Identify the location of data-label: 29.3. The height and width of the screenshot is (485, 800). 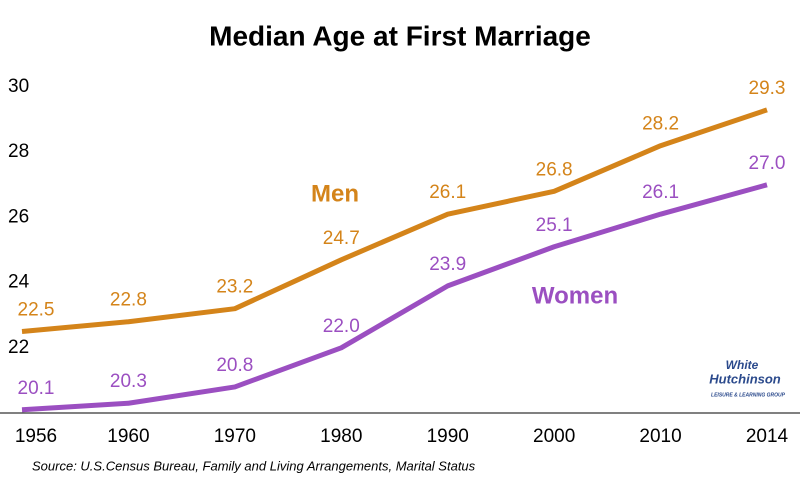
(767, 88).